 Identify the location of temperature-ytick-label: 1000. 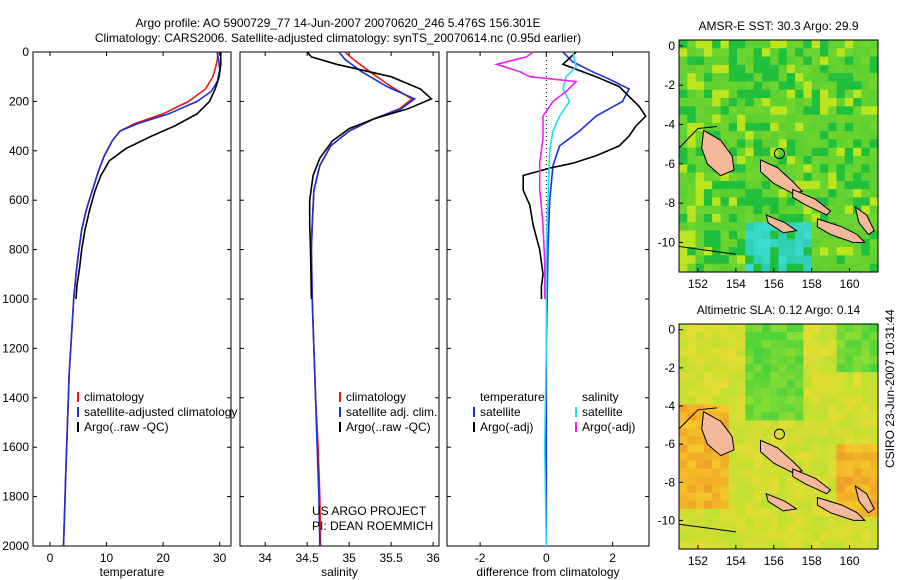
(15, 299).